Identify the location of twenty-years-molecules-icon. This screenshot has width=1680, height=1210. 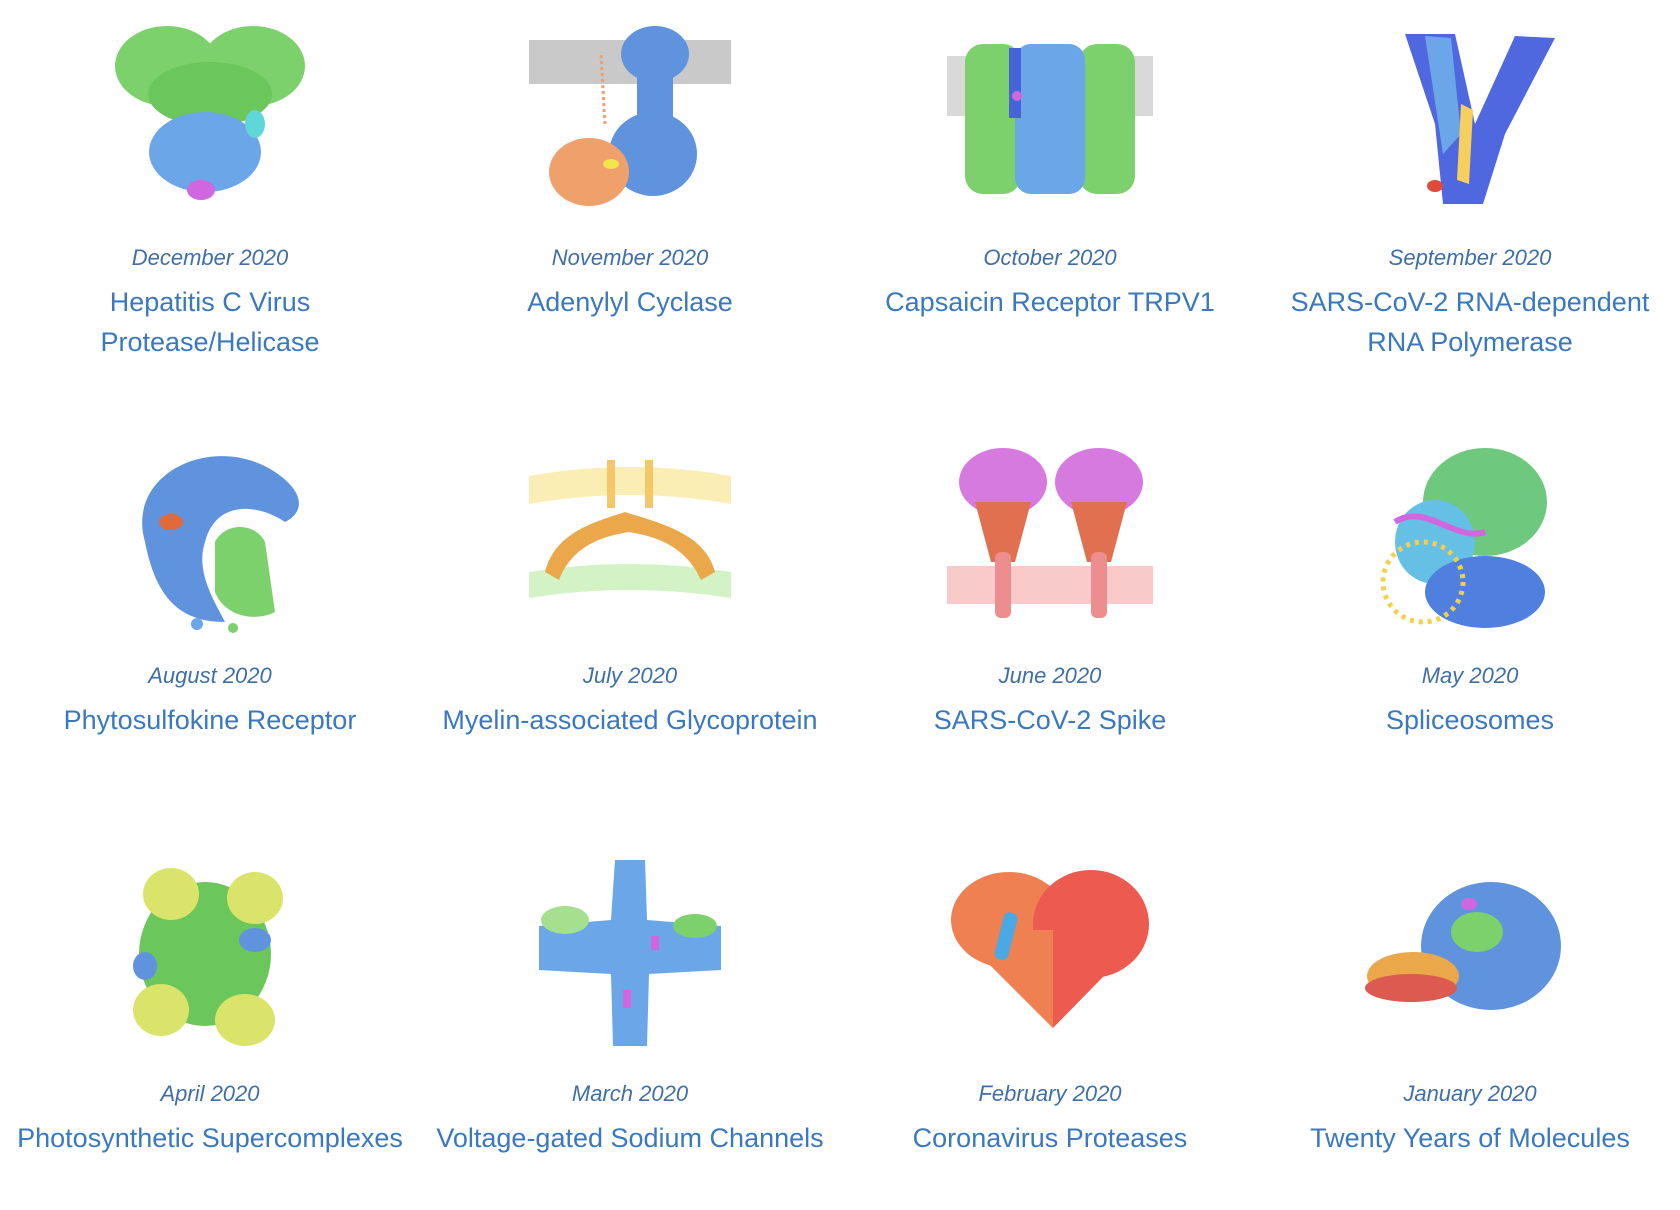
(1470, 955).